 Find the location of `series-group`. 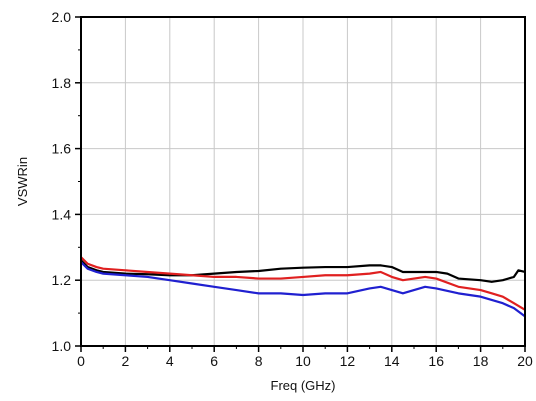

series-group is located at coordinates (303, 287).